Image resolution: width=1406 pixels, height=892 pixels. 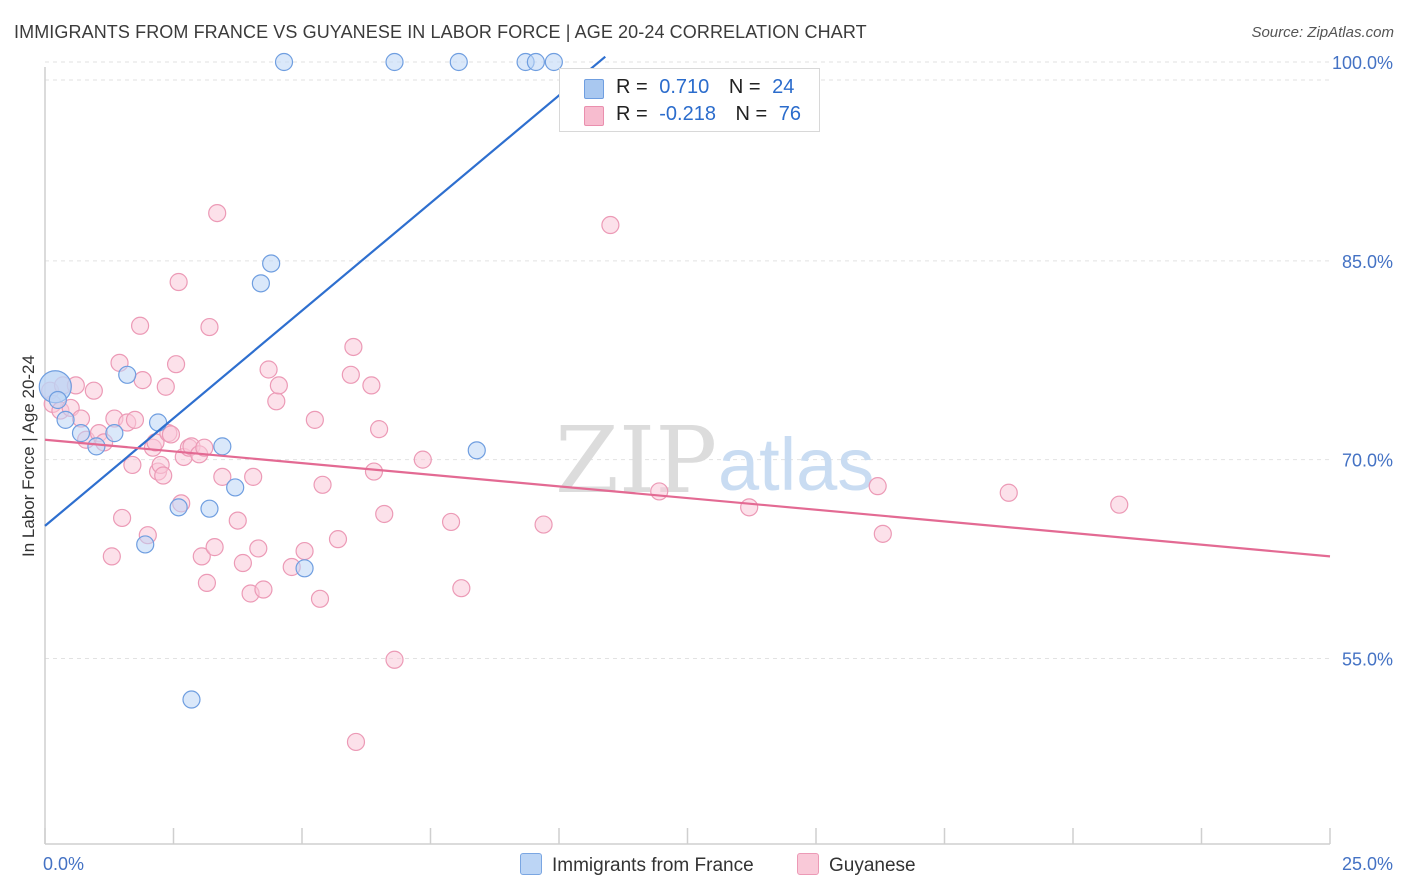 What do you see at coordinates (1367, 864) in the screenshot?
I see `x-tick-label: 25.0%` at bounding box center [1367, 864].